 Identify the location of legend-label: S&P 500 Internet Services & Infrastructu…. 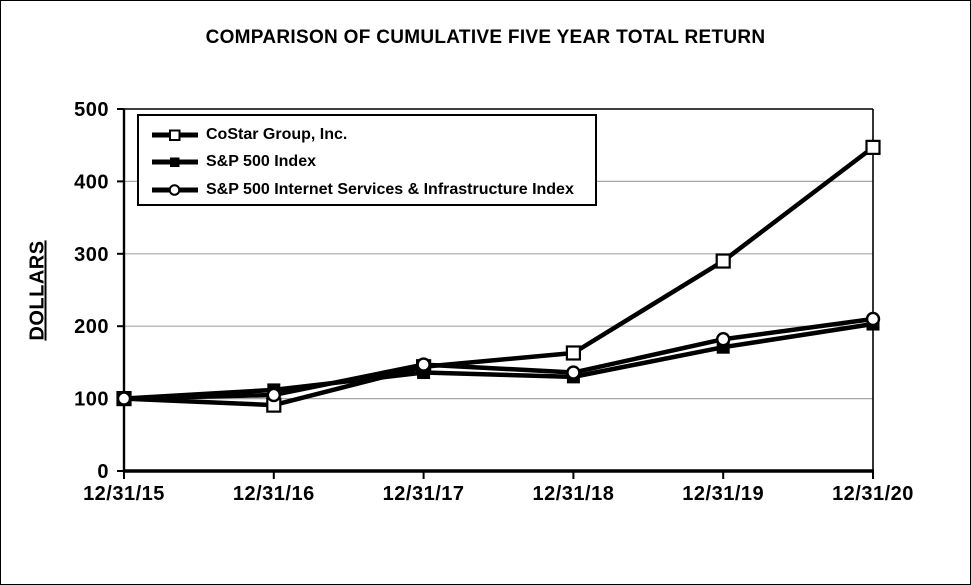
(390, 190).